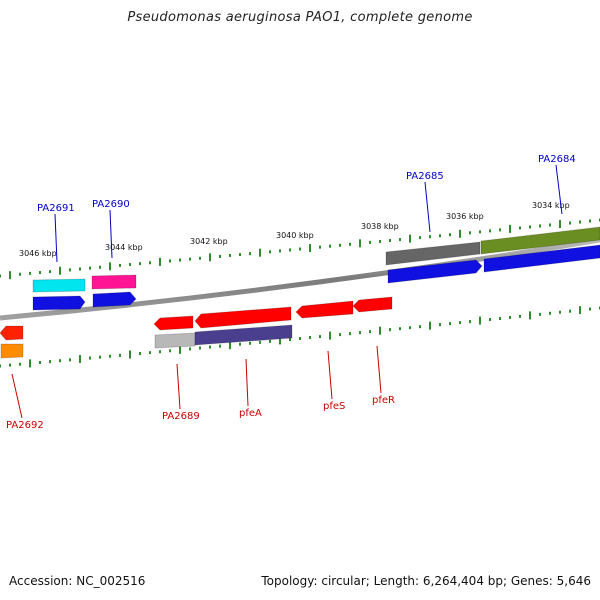 The image size is (600, 600). What do you see at coordinates (124, 247) in the screenshot?
I see `tick-label: 3044 kbp` at bounding box center [124, 247].